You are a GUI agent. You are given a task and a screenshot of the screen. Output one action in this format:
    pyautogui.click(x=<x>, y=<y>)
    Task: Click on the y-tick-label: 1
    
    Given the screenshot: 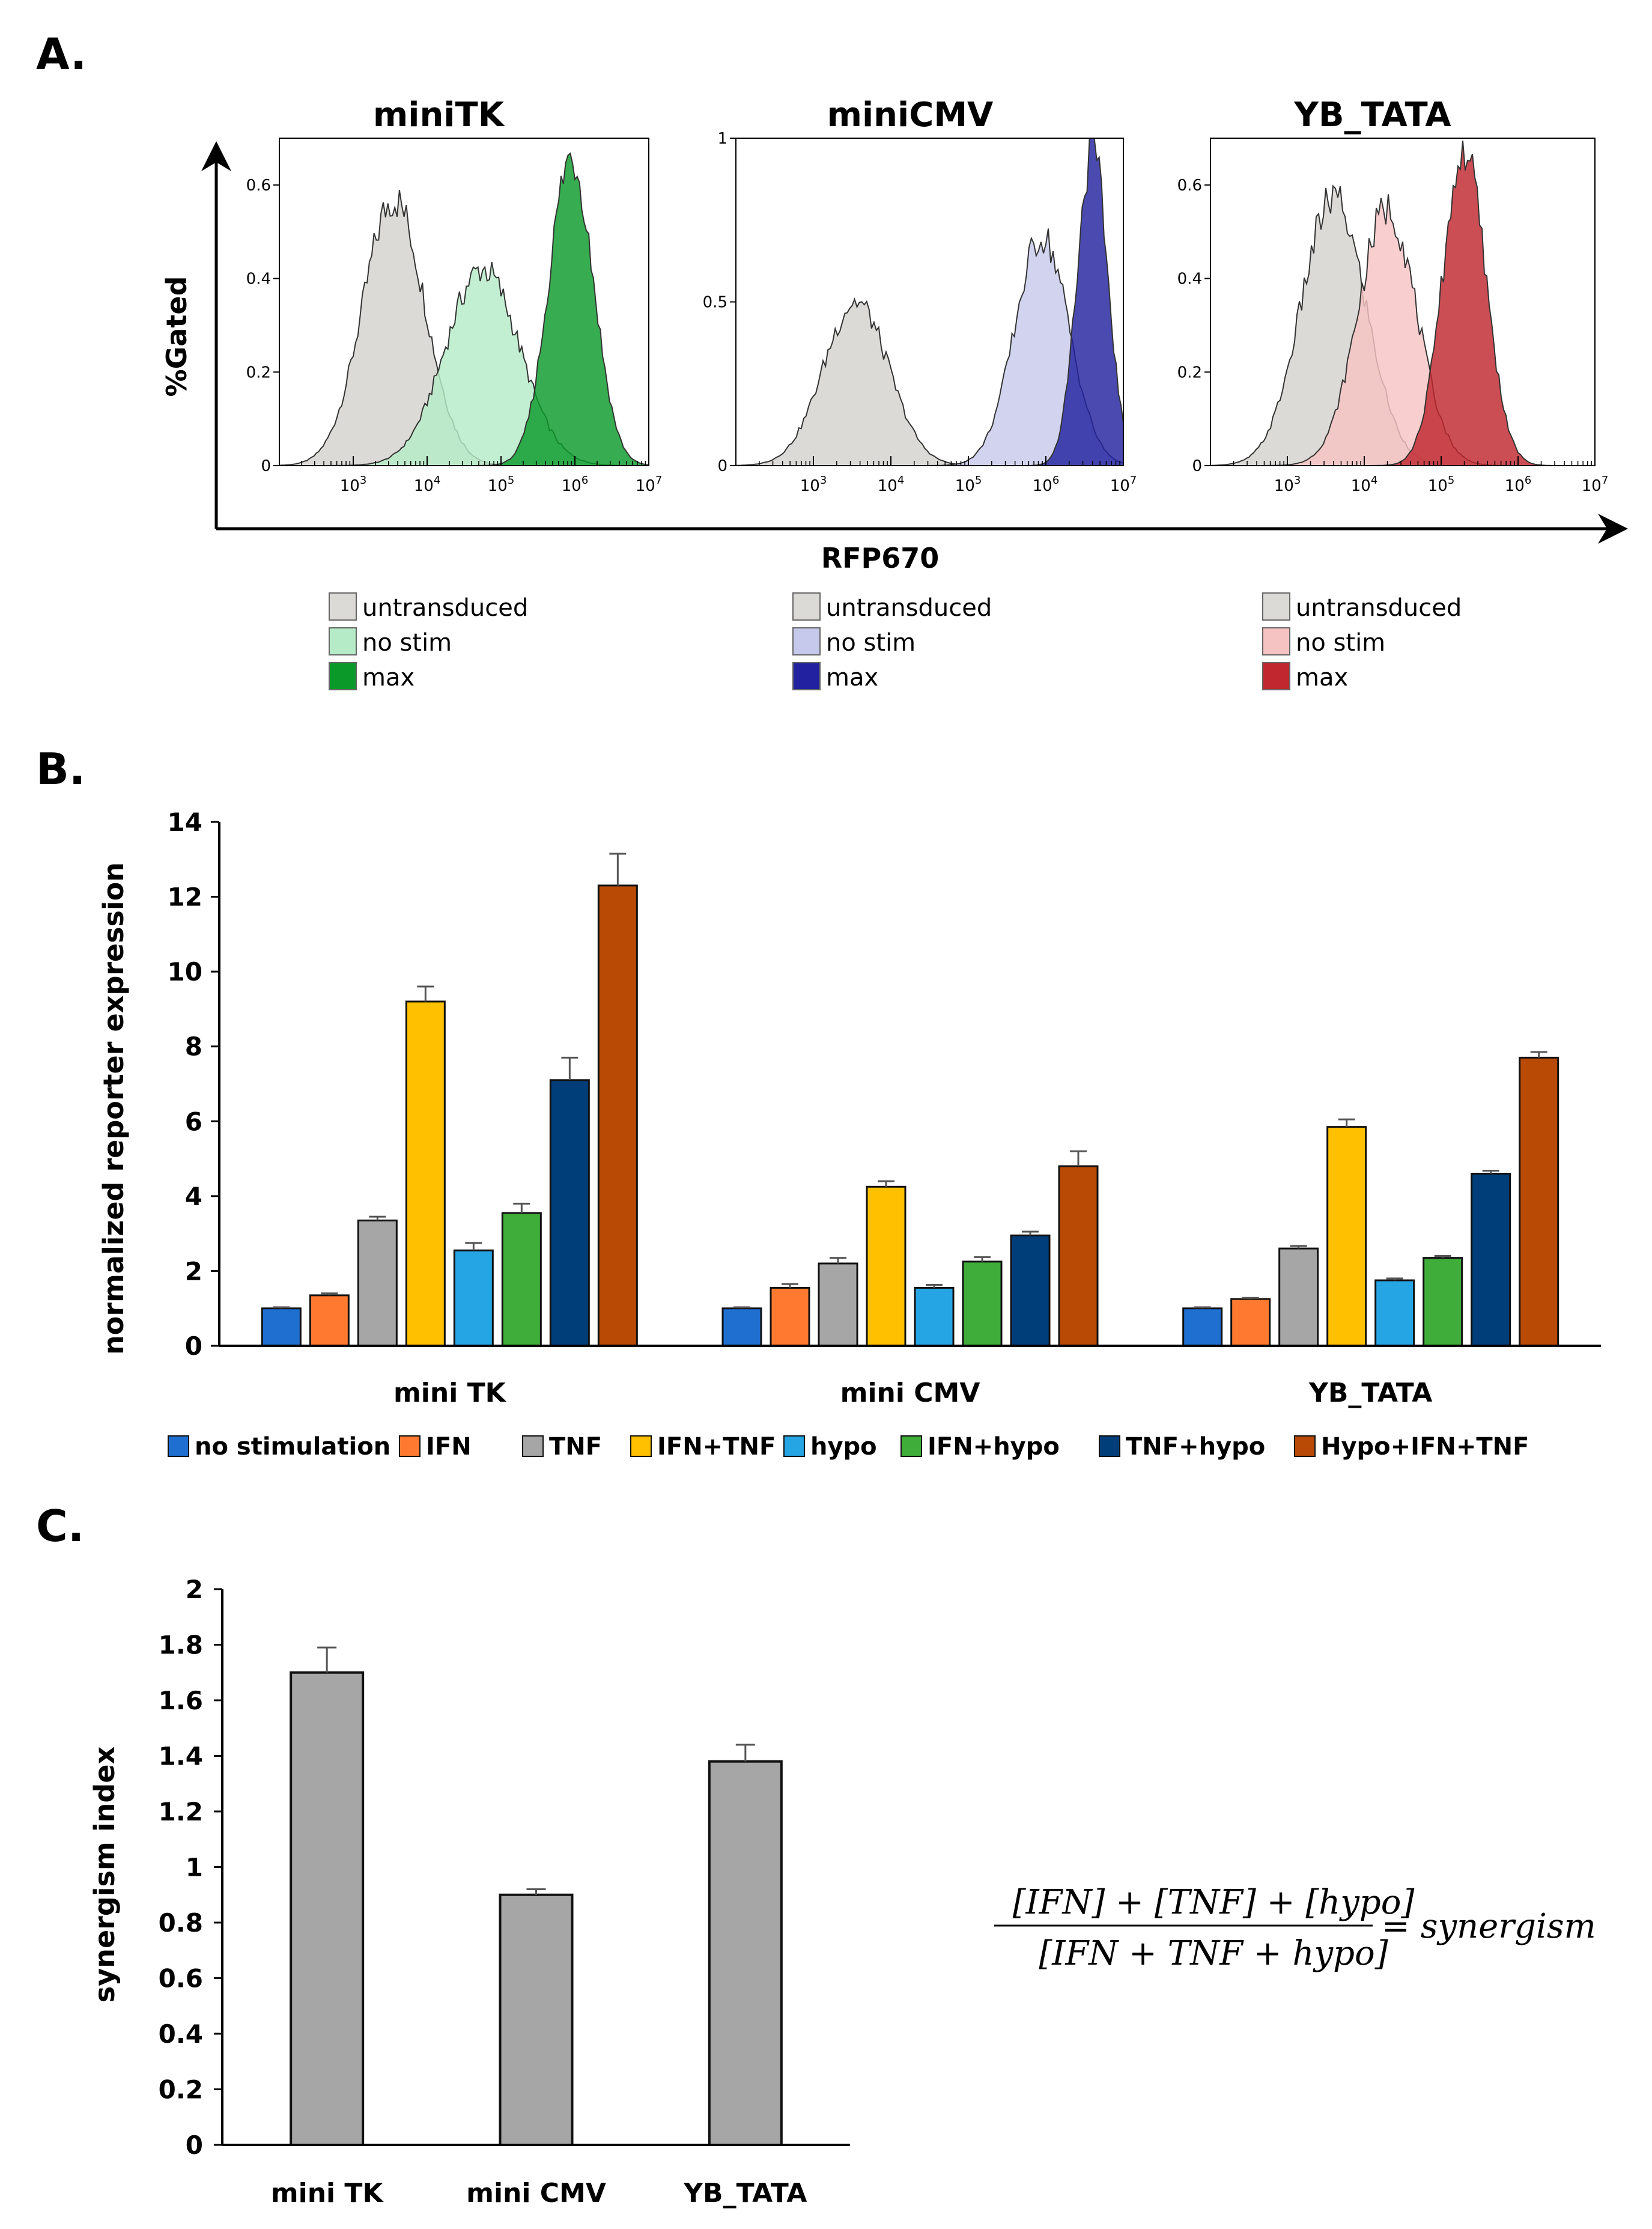 What is the action you would take?
    pyautogui.click(x=722, y=139)
    